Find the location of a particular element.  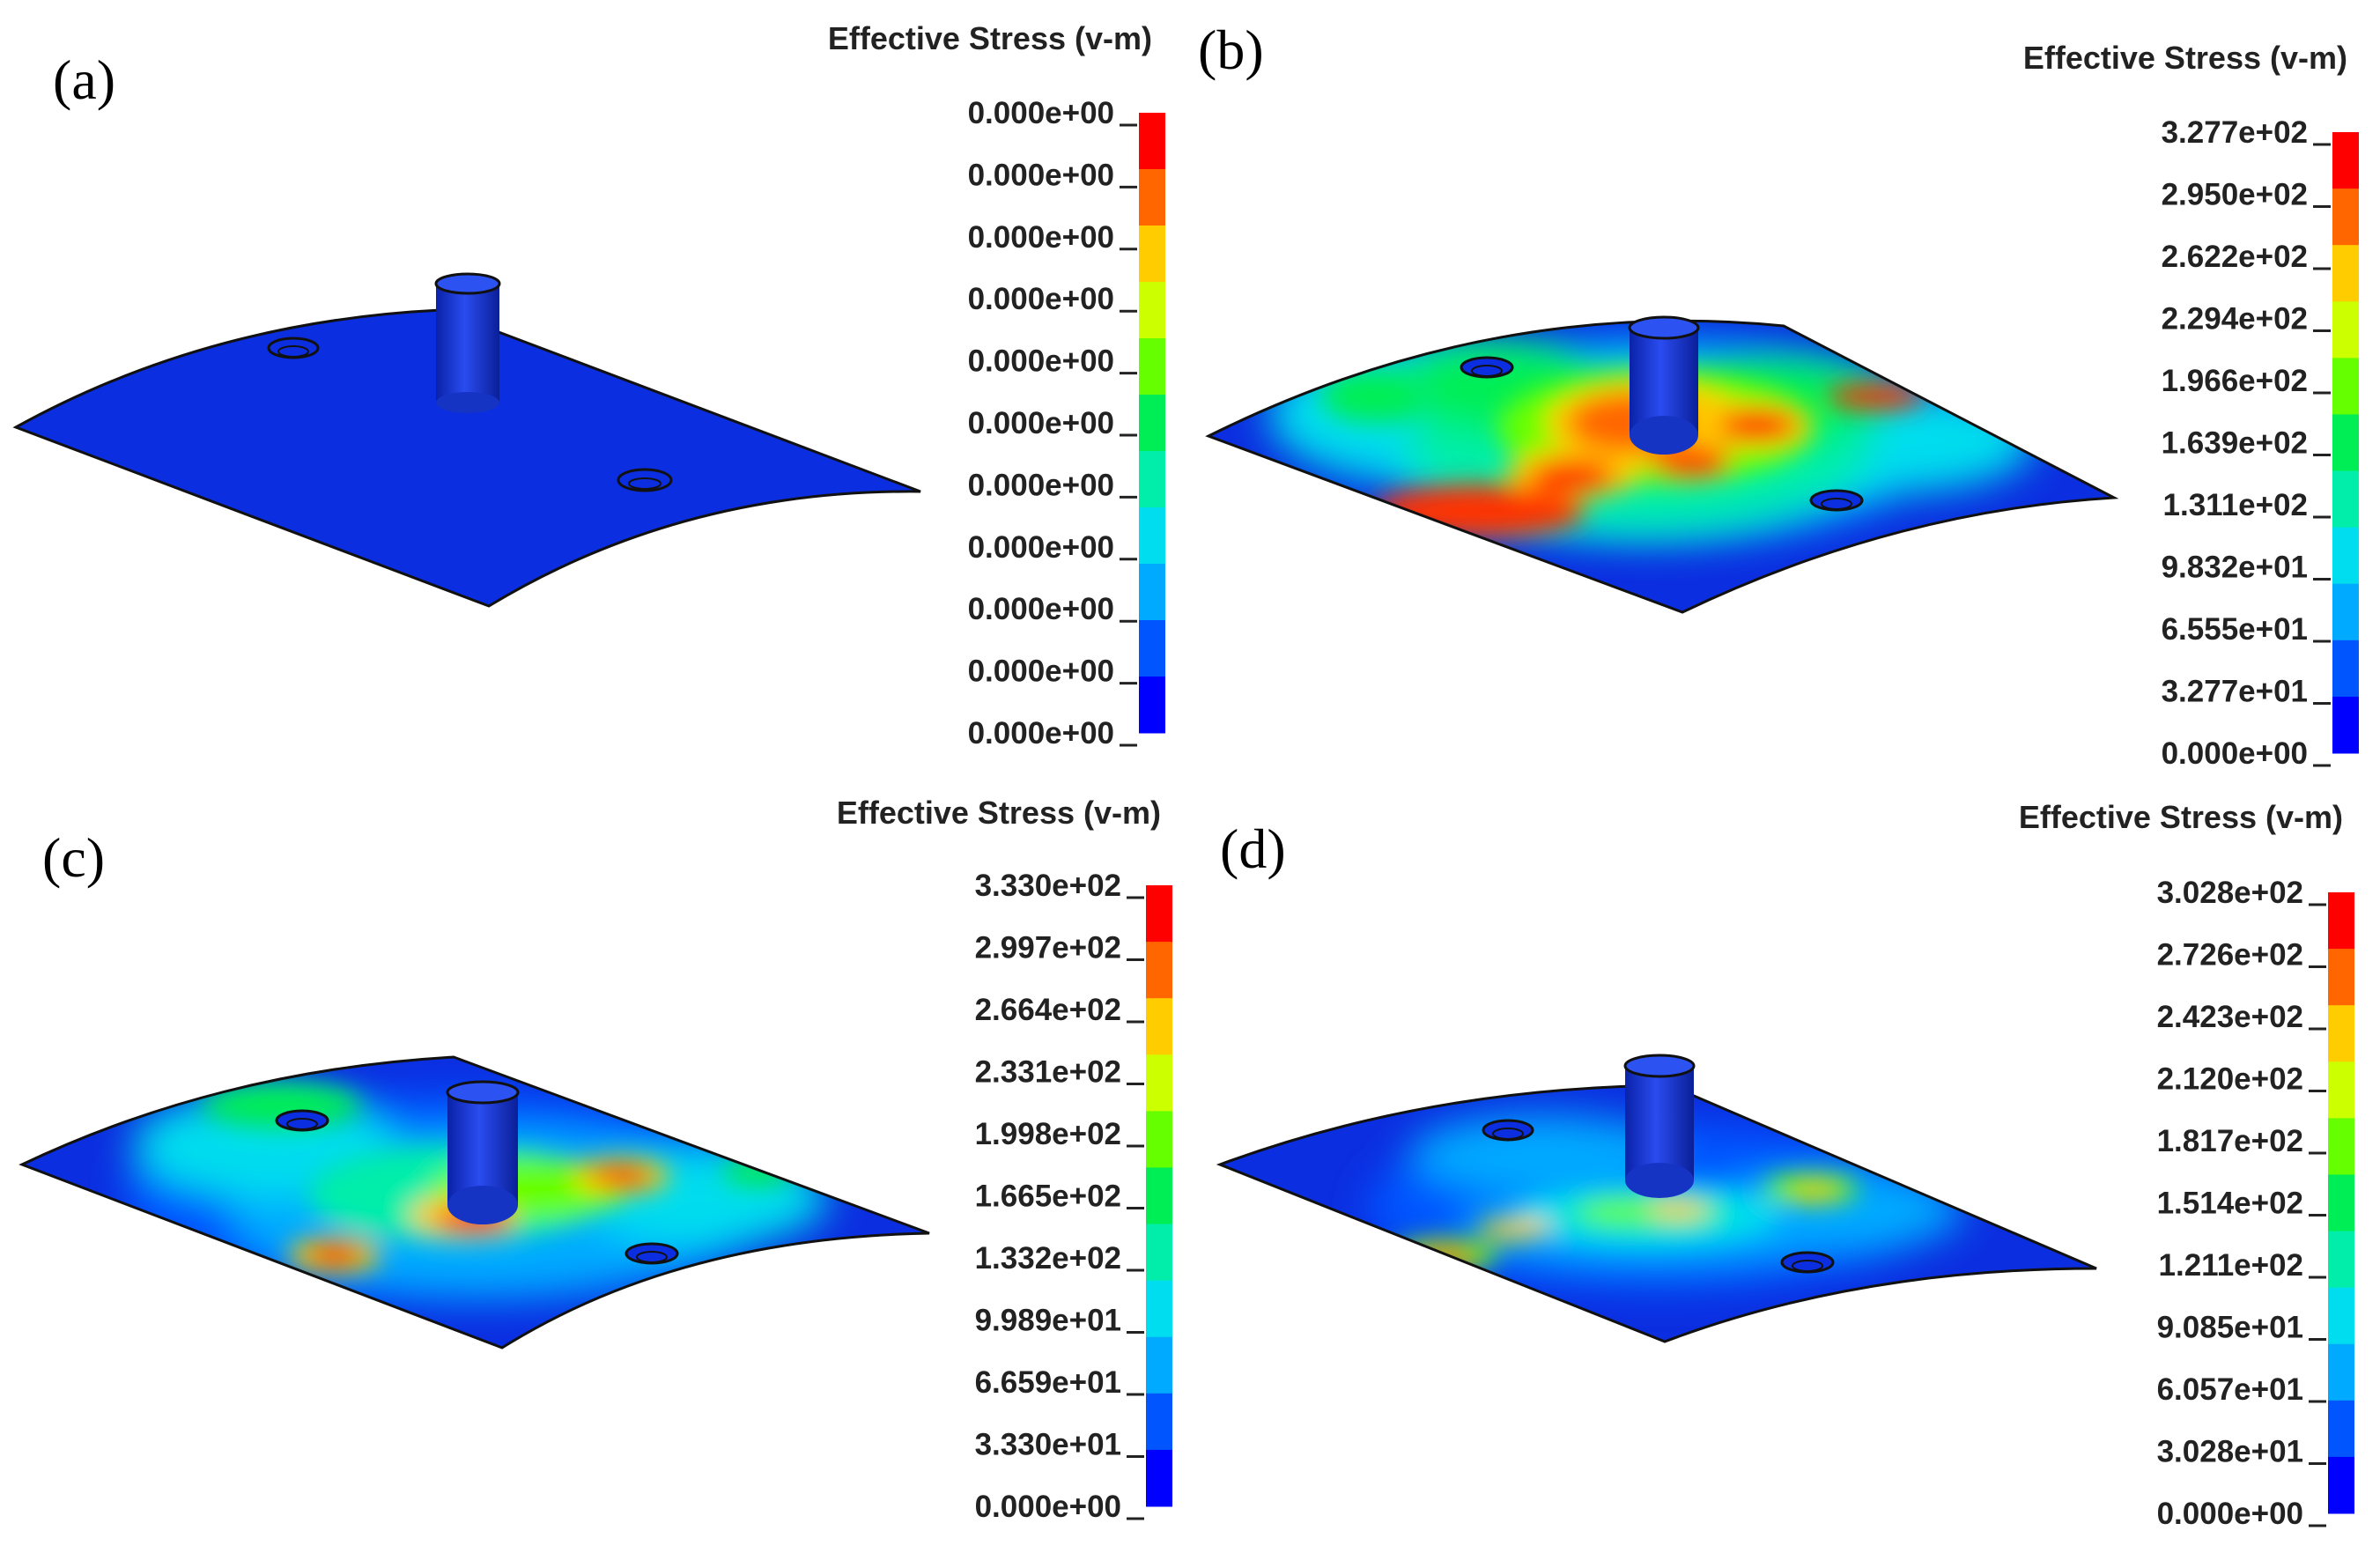

panel-c: (c) is located at coordinates (474, 1088).